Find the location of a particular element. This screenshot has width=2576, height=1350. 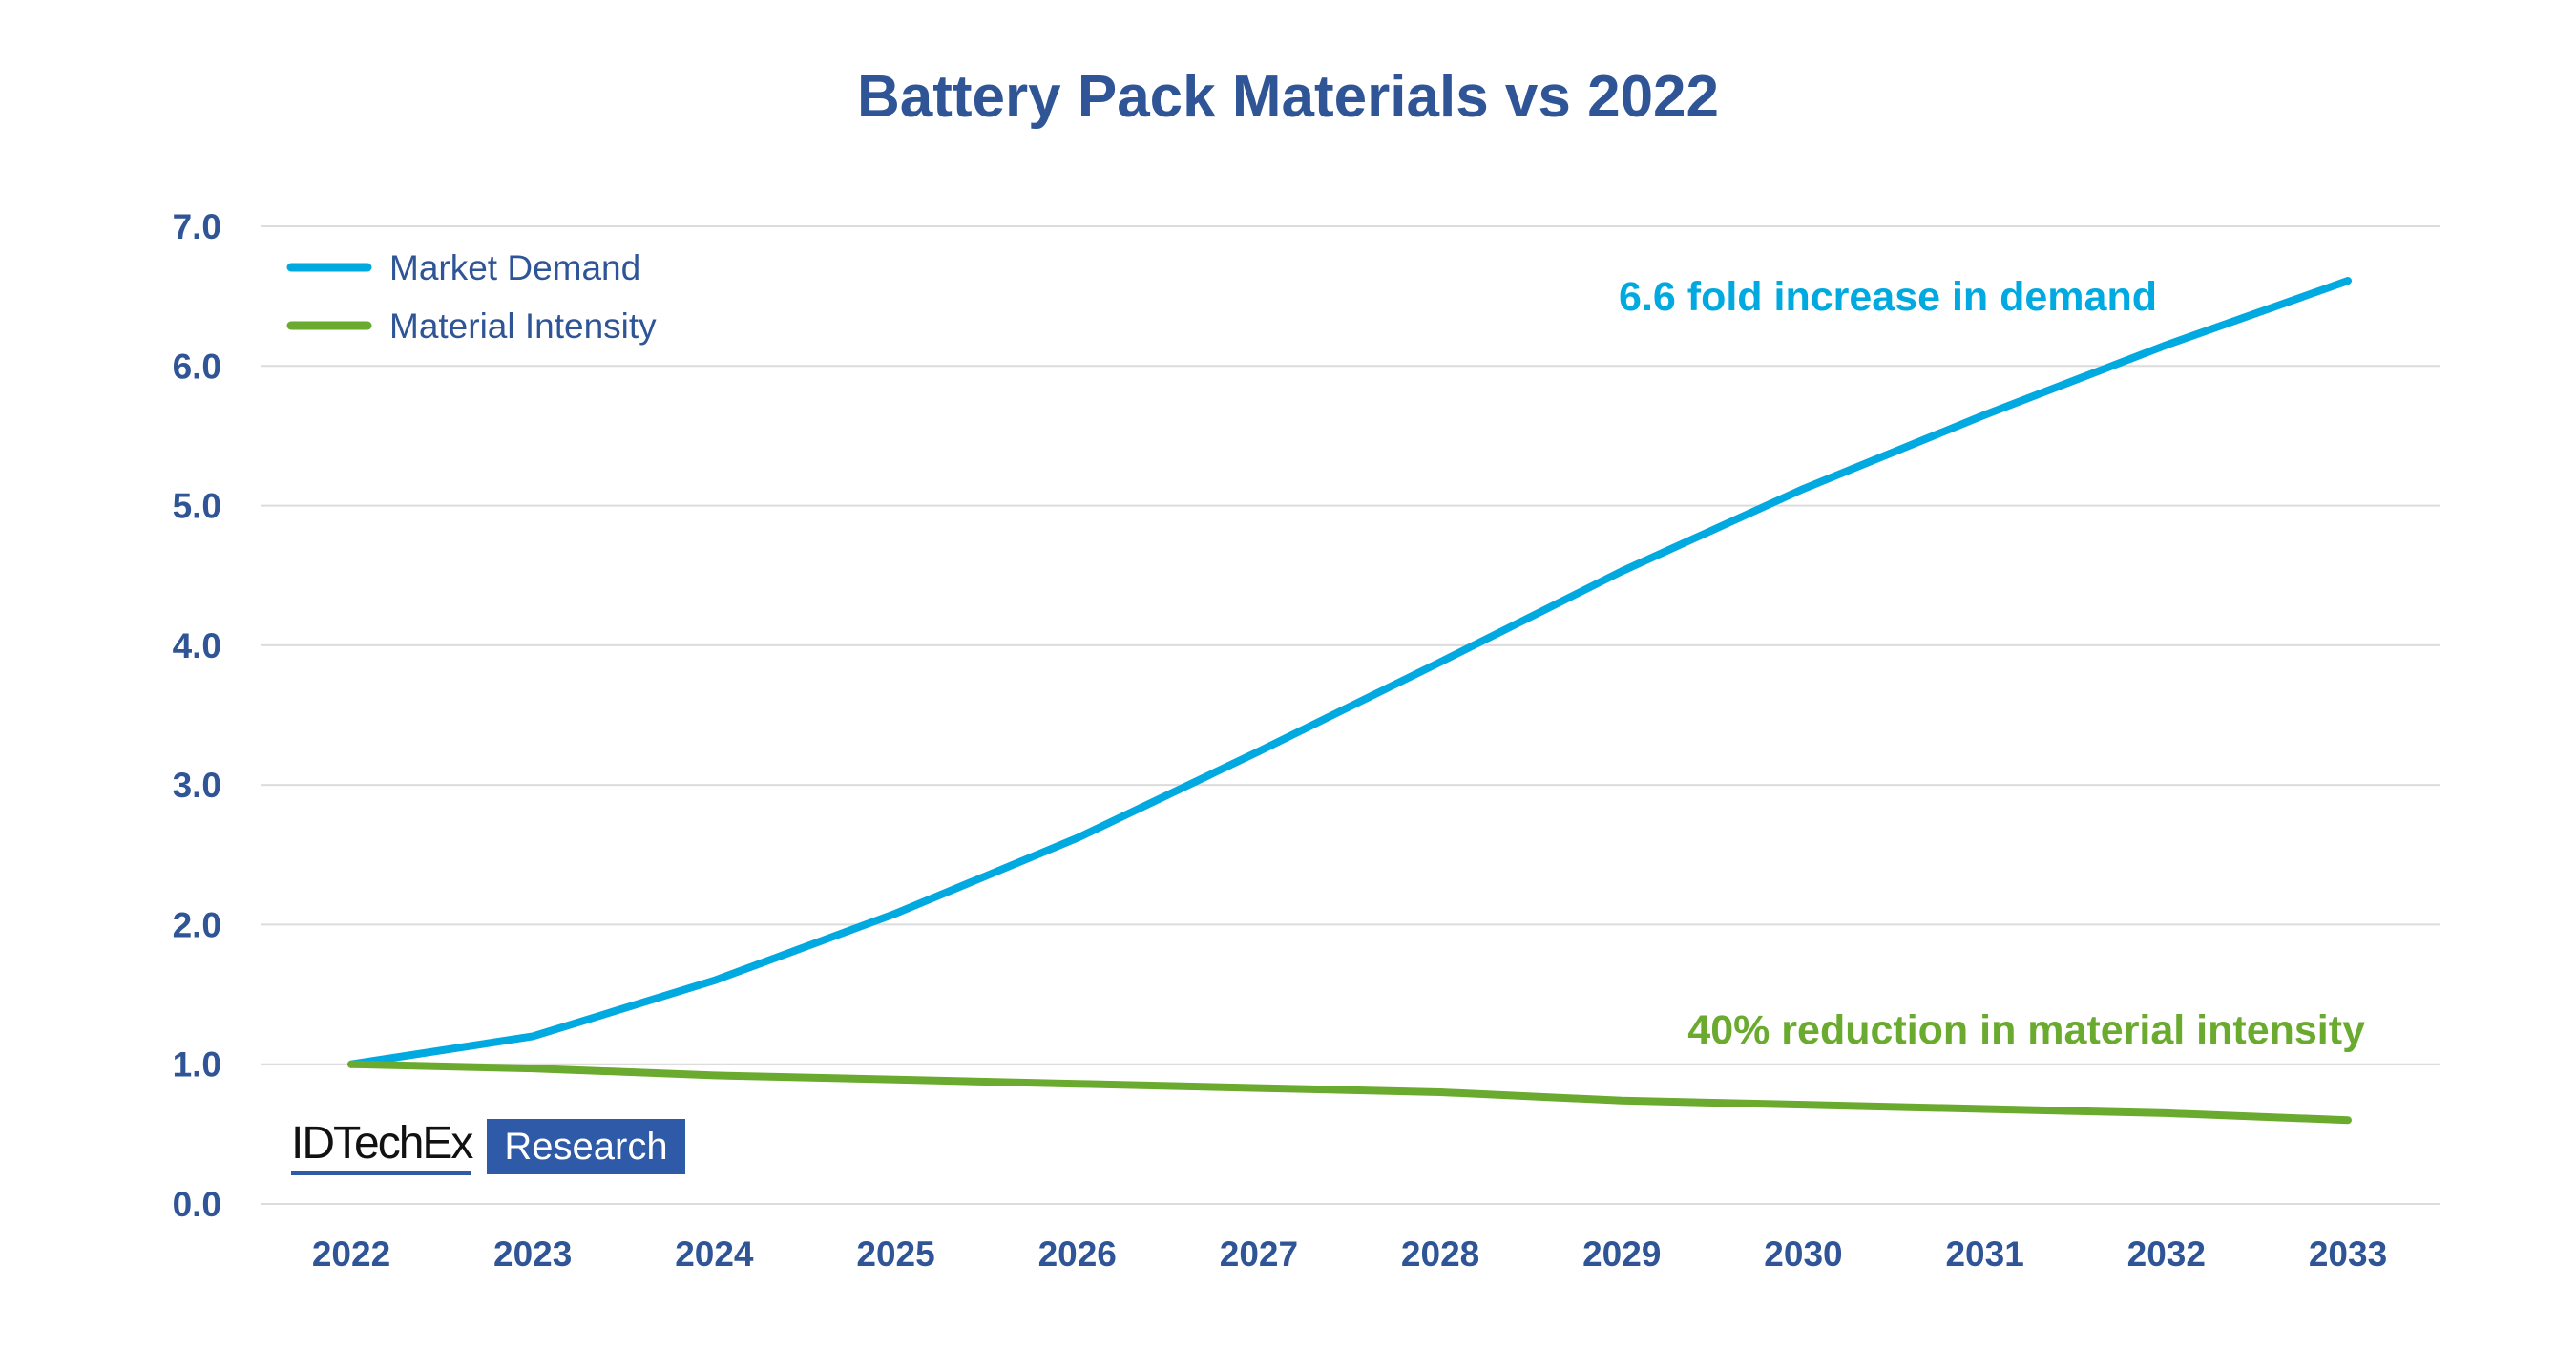

legend-label: Material Intensity is located at coordinates (523, 326).